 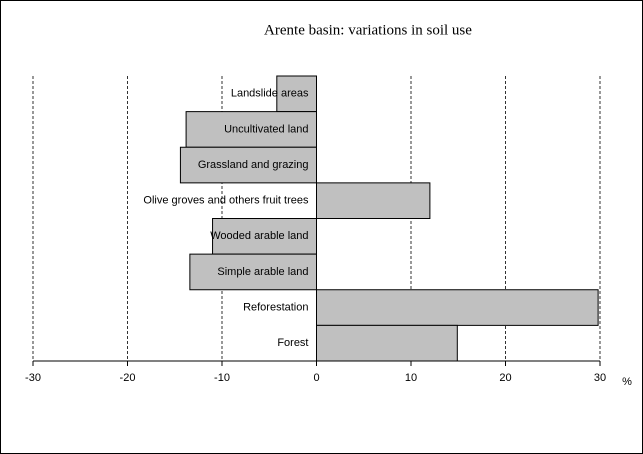 What do you see at coordinates (292, 343) in the screenshot?
I see `category-label: Forest` at bounding box center [292, 343].